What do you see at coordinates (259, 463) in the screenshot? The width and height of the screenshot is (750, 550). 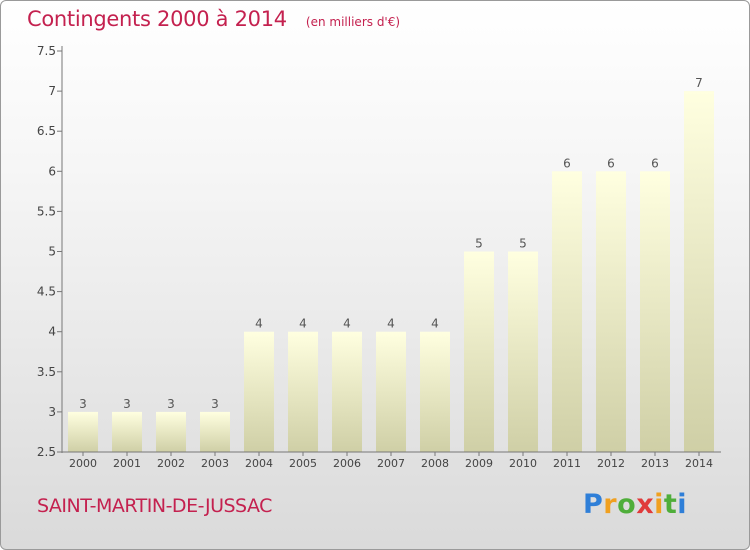 I see `x-tick-label: 2004` at bounding box center [259, 463].